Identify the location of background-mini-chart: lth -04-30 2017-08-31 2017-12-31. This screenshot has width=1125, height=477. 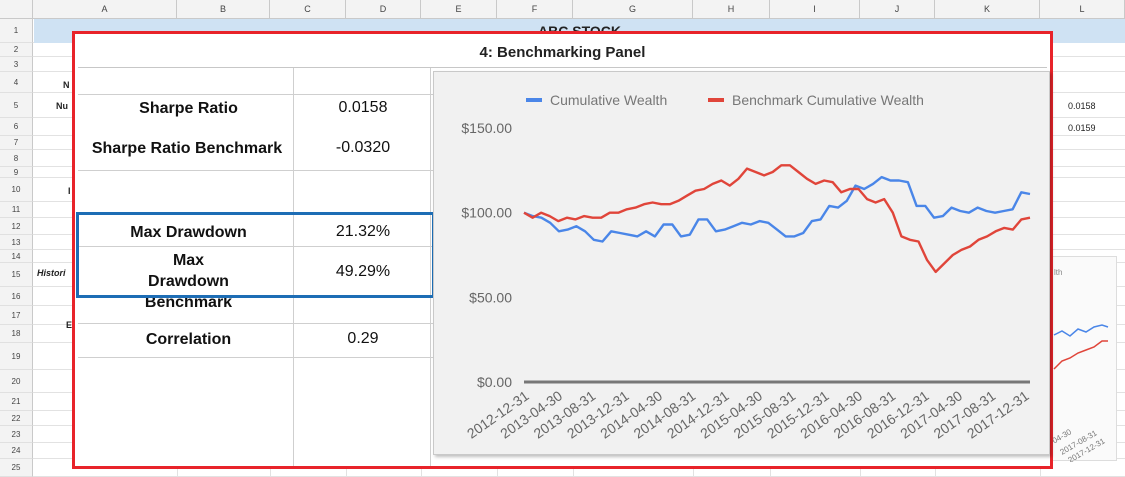
(1082, 360).